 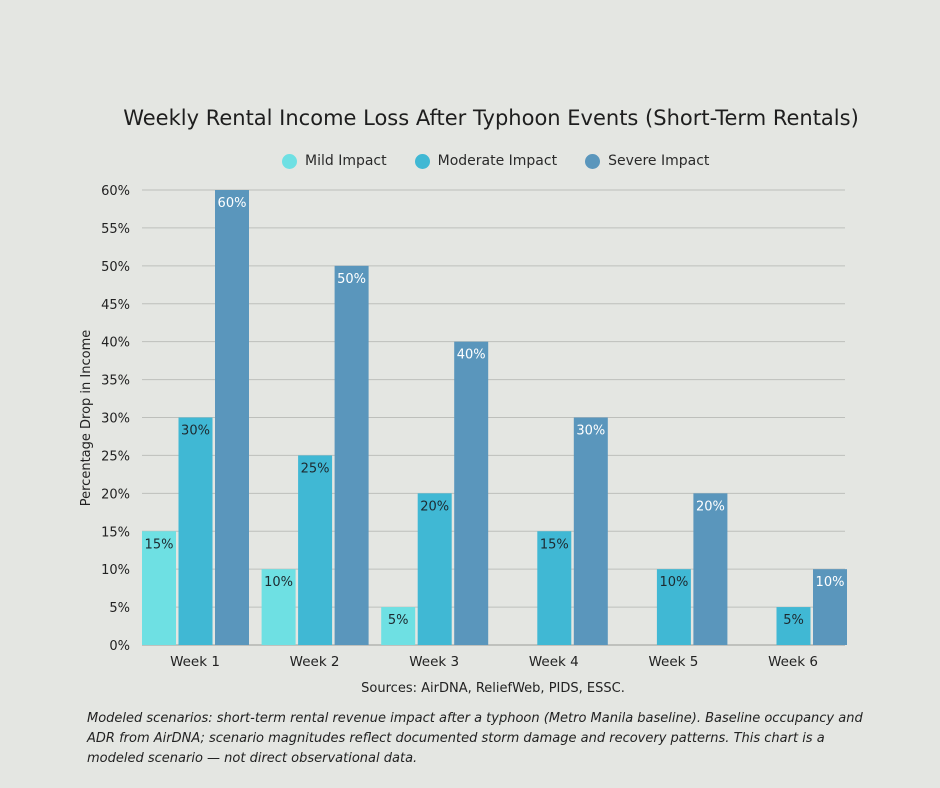 What do you see at coordinates (673, 662) in the screenshot?
I see `x-tick-label: Week 5` at bounding box center [673, 662].